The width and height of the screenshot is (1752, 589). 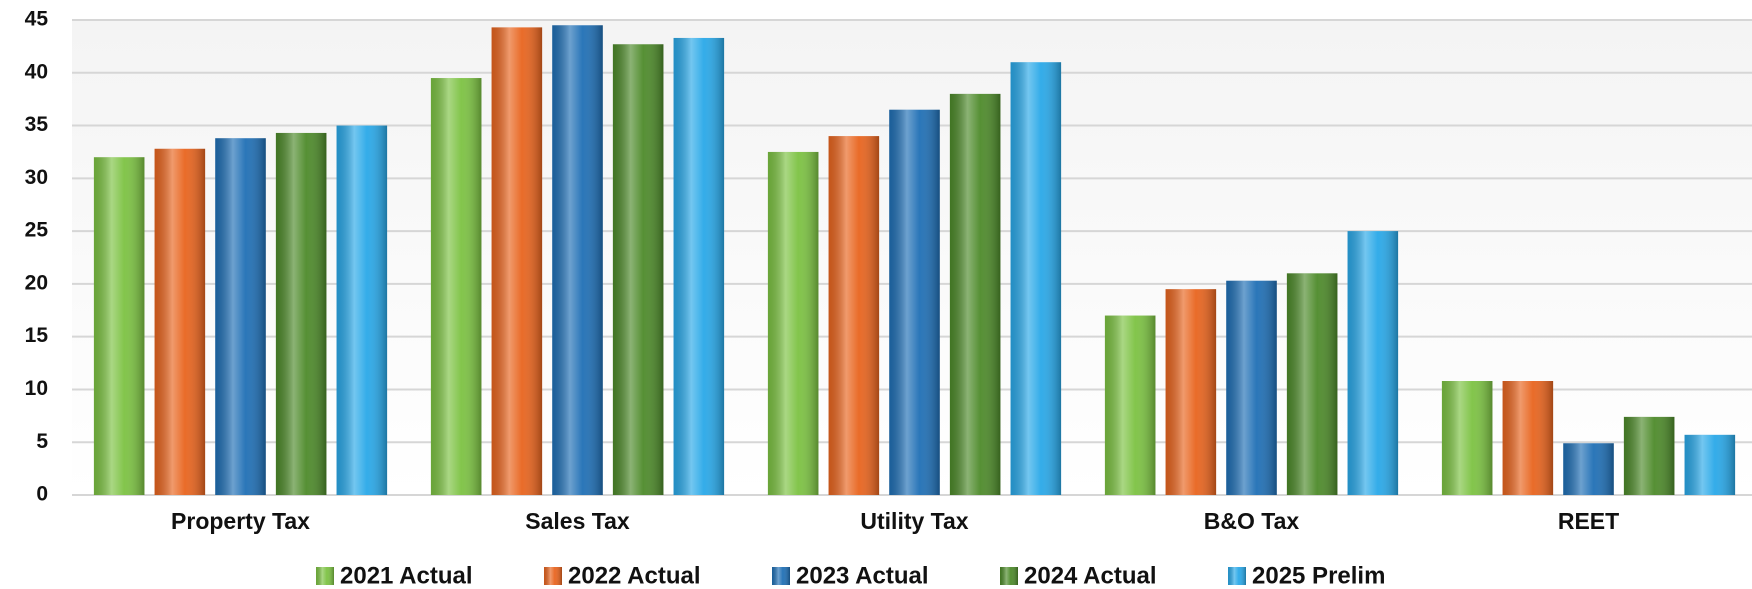 I want to click on legend-label: 2021 Actual, so click(x=406, y=575).